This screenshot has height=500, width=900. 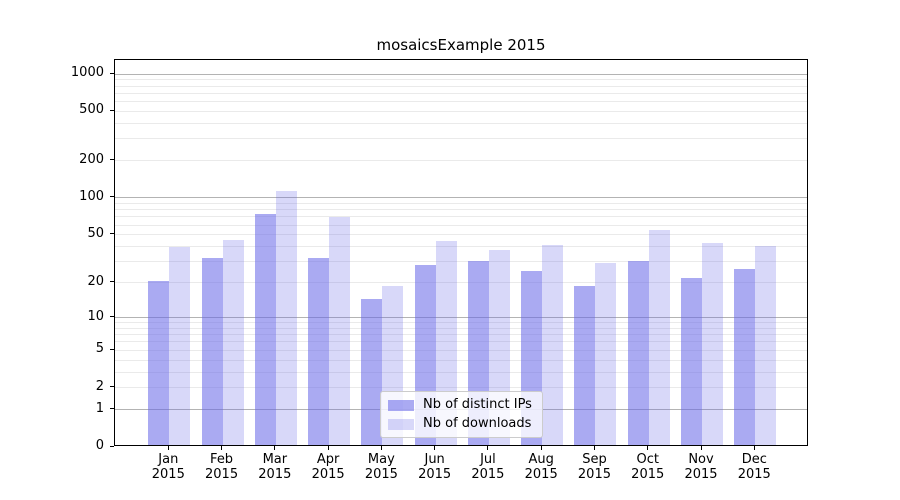 What do you see at coordinates (401, 424) in the screenshot?
I see `legend-swatch-downloads` at bounding box center [401, 424].